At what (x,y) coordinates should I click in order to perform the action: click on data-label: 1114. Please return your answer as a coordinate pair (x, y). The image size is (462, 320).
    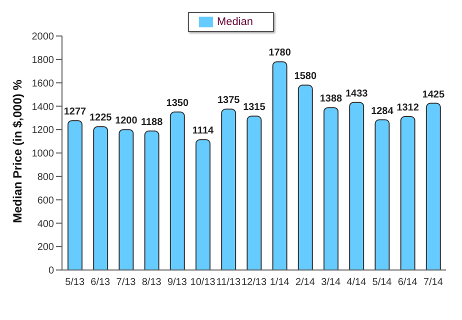
    Looking at the image, I should click on (203, 131).